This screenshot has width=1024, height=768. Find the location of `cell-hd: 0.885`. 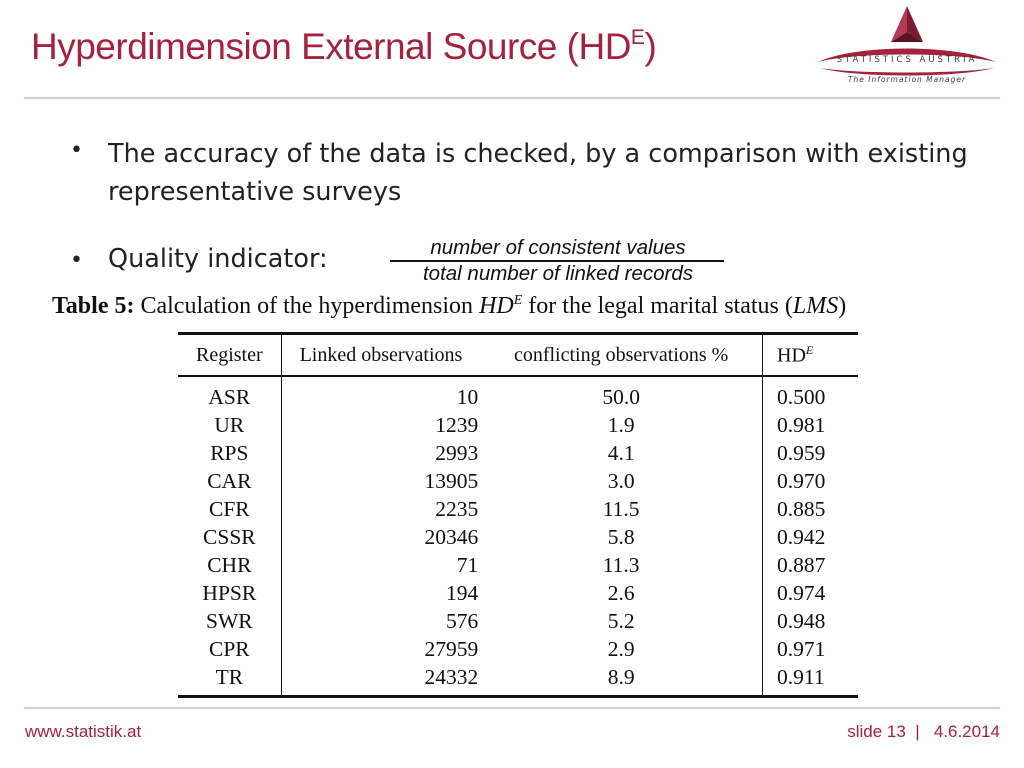

cell-hd: 0.885 is located at coordinates (801, 509).